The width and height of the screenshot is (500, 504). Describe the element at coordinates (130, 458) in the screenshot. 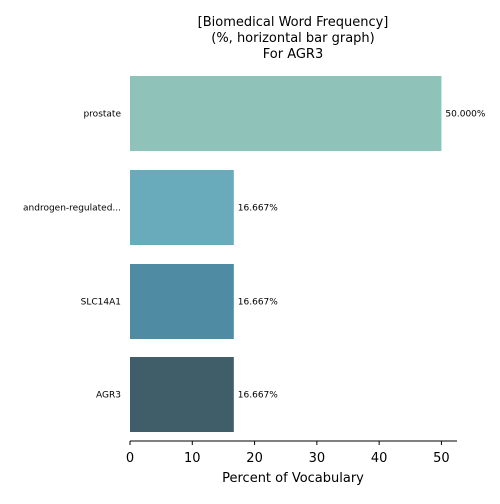

I see `x-tick-label-0: 0` at that location.